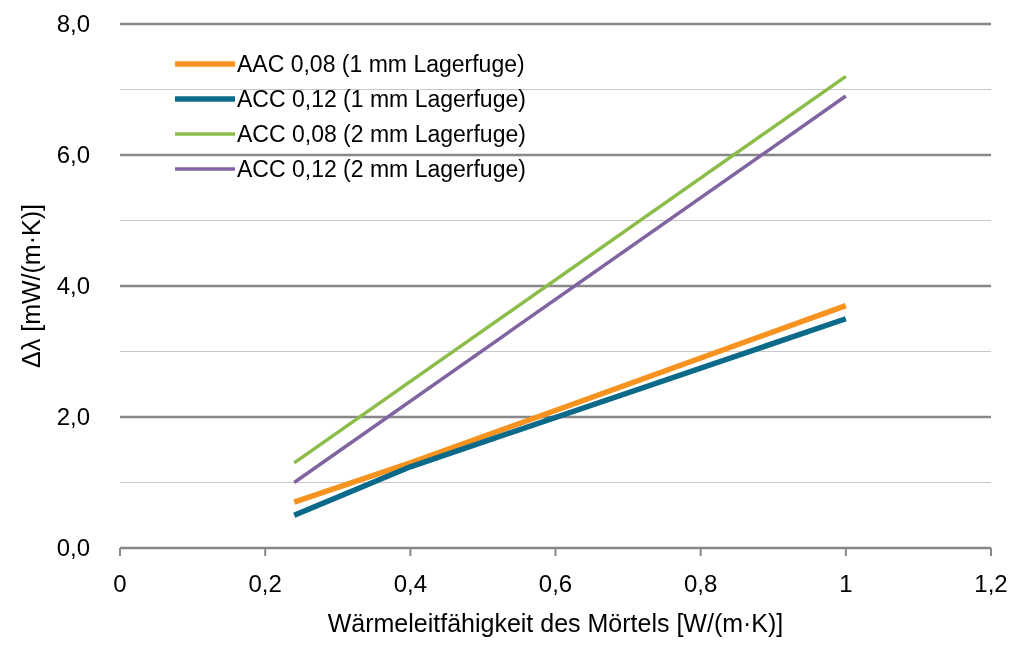 The height and width of the screenshot is (653, 1029). Describe the element at coordinates (381, 64) in the screenshot. I see `legend-label: AAC 0,08 (1 mm Lagerfuge)` at that location.